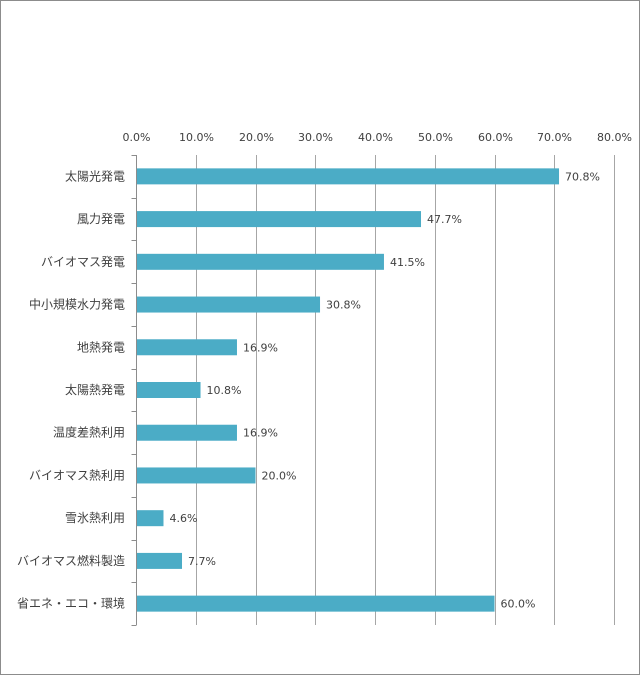 The height and width of the screenshot is (675, 640). What do you see at coordinates (554, 137) in the screenshot?
I see `x-tick-label: 70.0%` at bounding box center [554, 137].